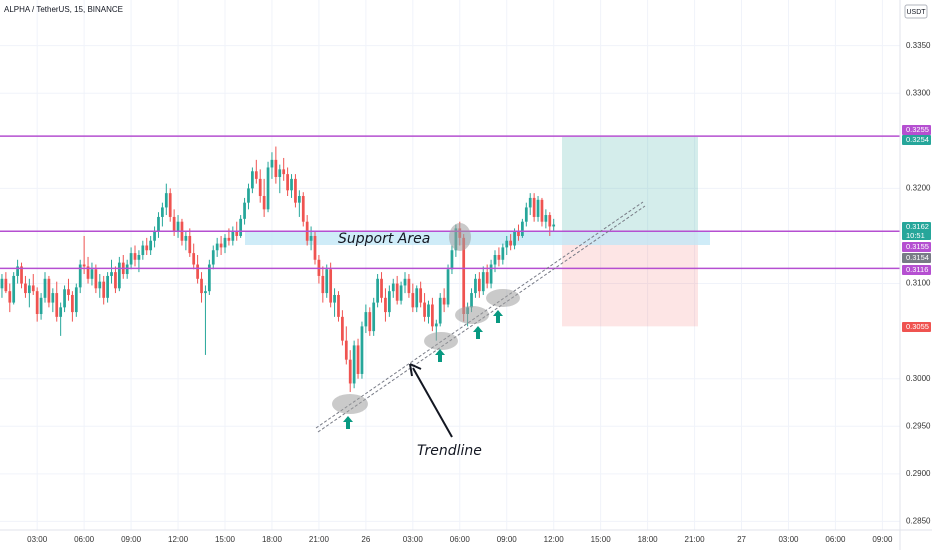 This screenshot has width=932, height=550. What do you see at coordinates (918, 521) in the screenshot?
I see `y-tick-label: 0.2850` at bounding box center [918, 521].